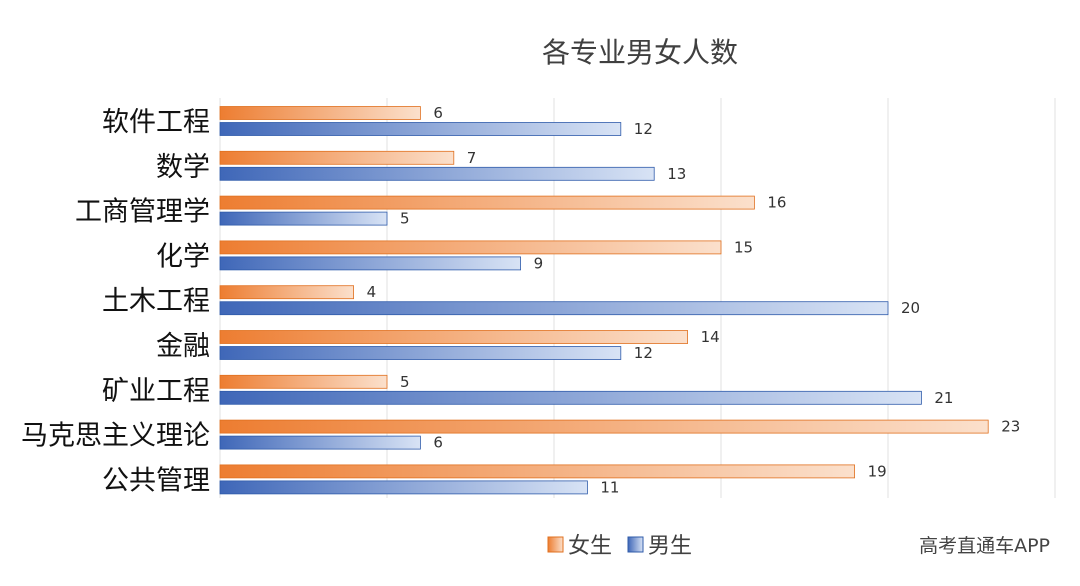 This screenshot has height=586, width=1080. Describe the element at coordinates (943, 398) in the screenshot. I see `data-label: 21` at that location.